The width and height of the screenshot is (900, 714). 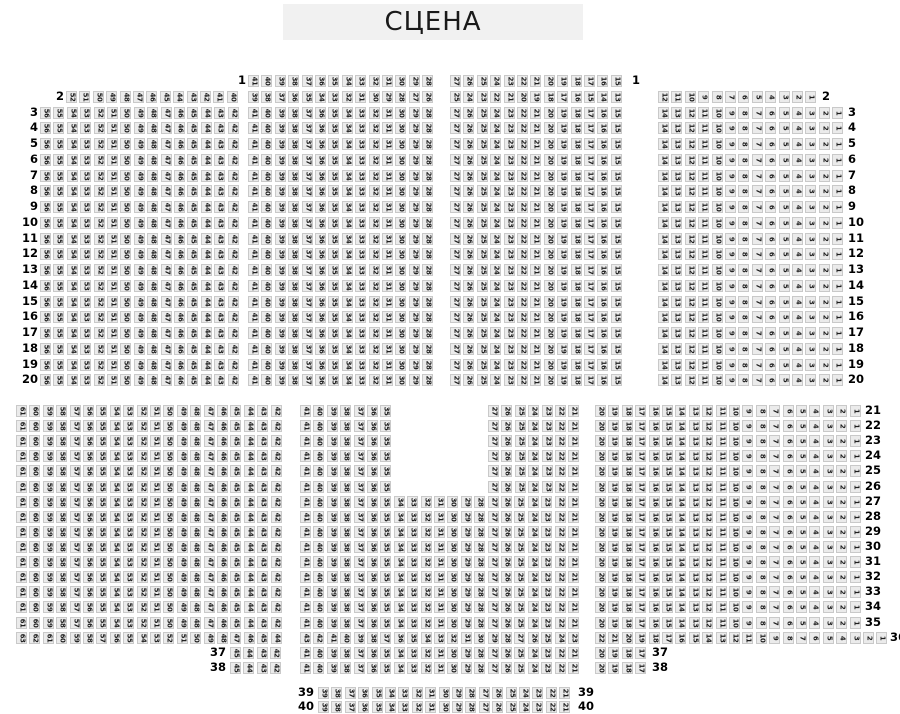 What do you see at coordinates (535, 113) in the screenshot?
I see `seat: 21` at bounding box center [535, 113].